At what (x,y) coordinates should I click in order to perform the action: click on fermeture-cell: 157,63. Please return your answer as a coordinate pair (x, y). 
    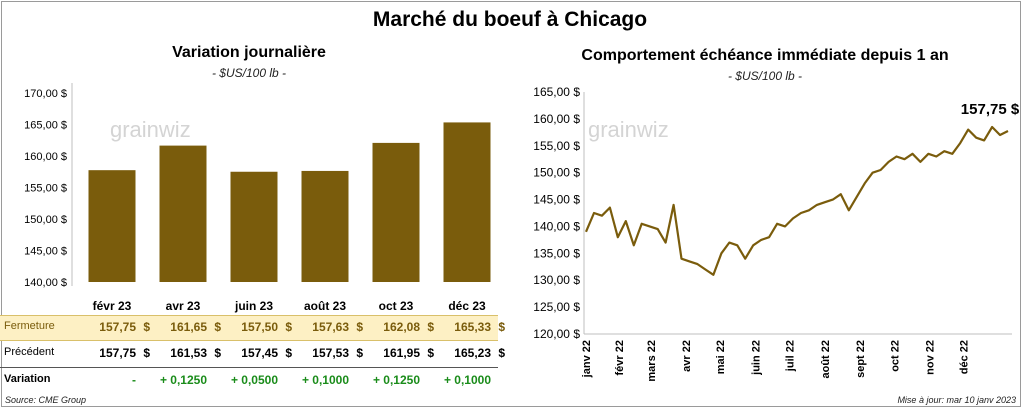
    Looking at the image, I should click on (330, 327).